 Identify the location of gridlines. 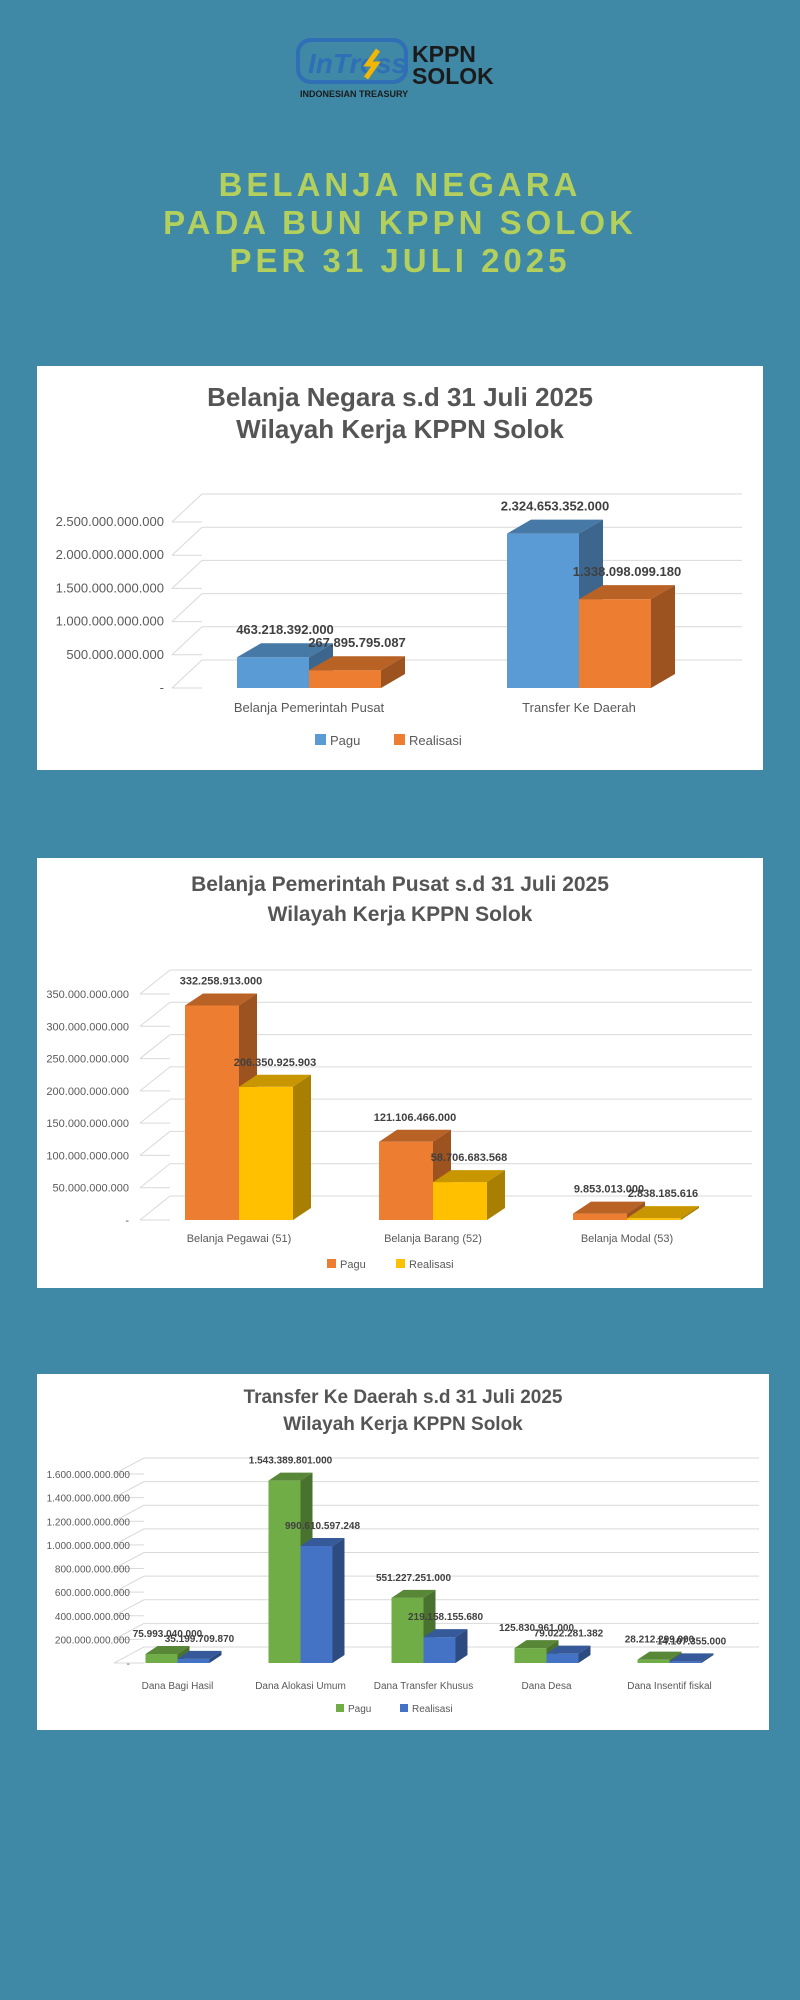
(436, 1560).